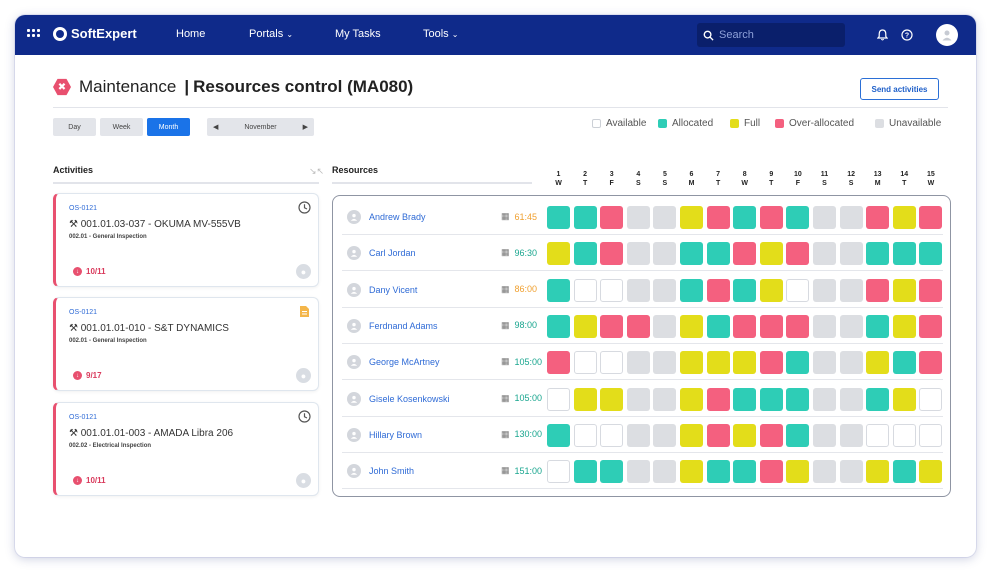 The height and width of the screenshot is (581, 1000). I want to click on resource-name: Andrew Brady, so click(397, 217).